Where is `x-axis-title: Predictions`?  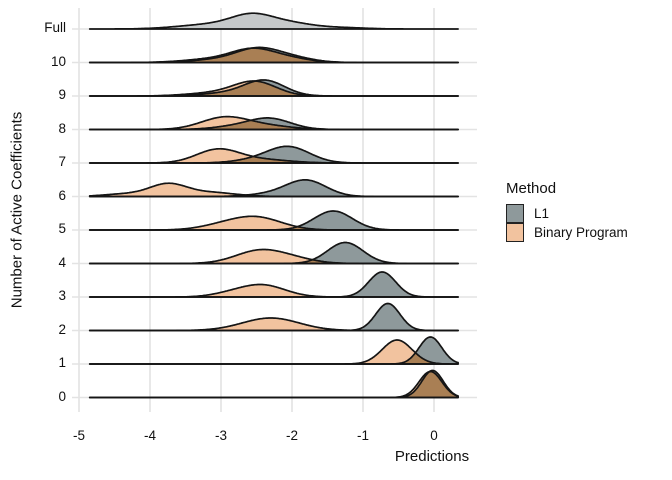
x-axis-title: Predictions is located at coordinates (432, 456).